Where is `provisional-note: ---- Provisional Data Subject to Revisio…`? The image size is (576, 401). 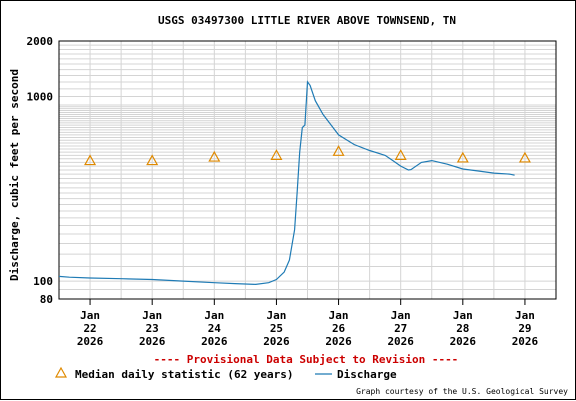
provisional-note: ---- Provisional Data Subject to Revisio… is located at coordinates (306, 359).